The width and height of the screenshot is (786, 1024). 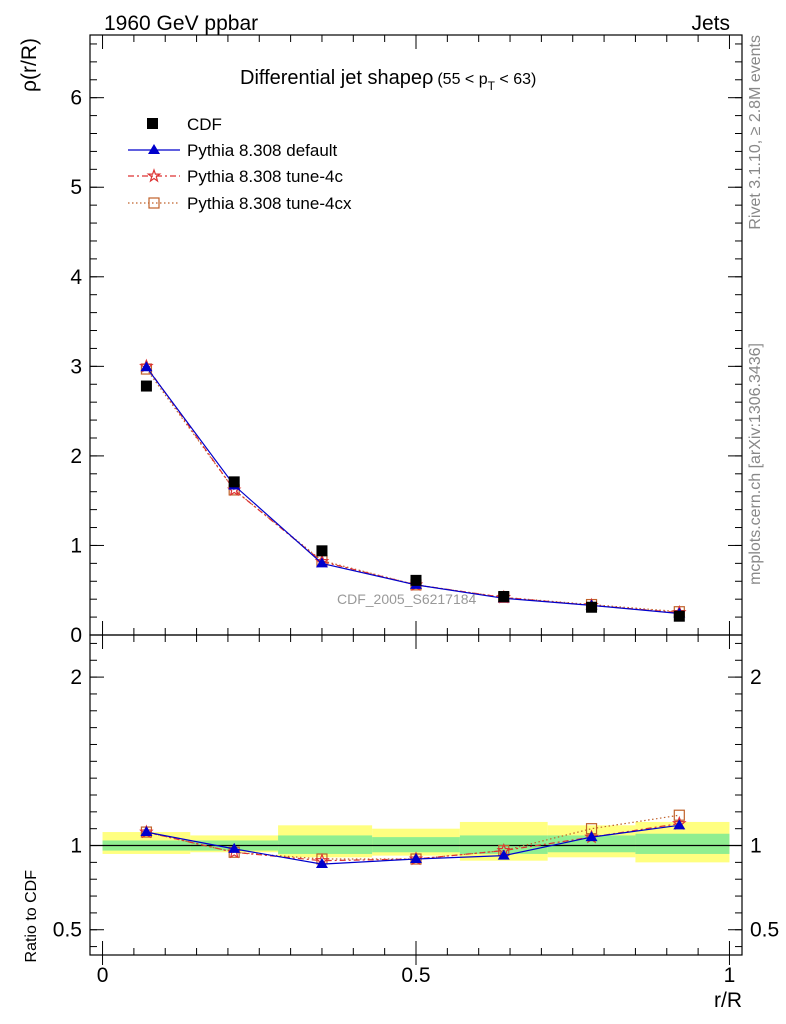 What do you see at coordinates (76, 456) in the screenshot?
I see `main-y-tick-label: 2` at bounding box center [76, 456].